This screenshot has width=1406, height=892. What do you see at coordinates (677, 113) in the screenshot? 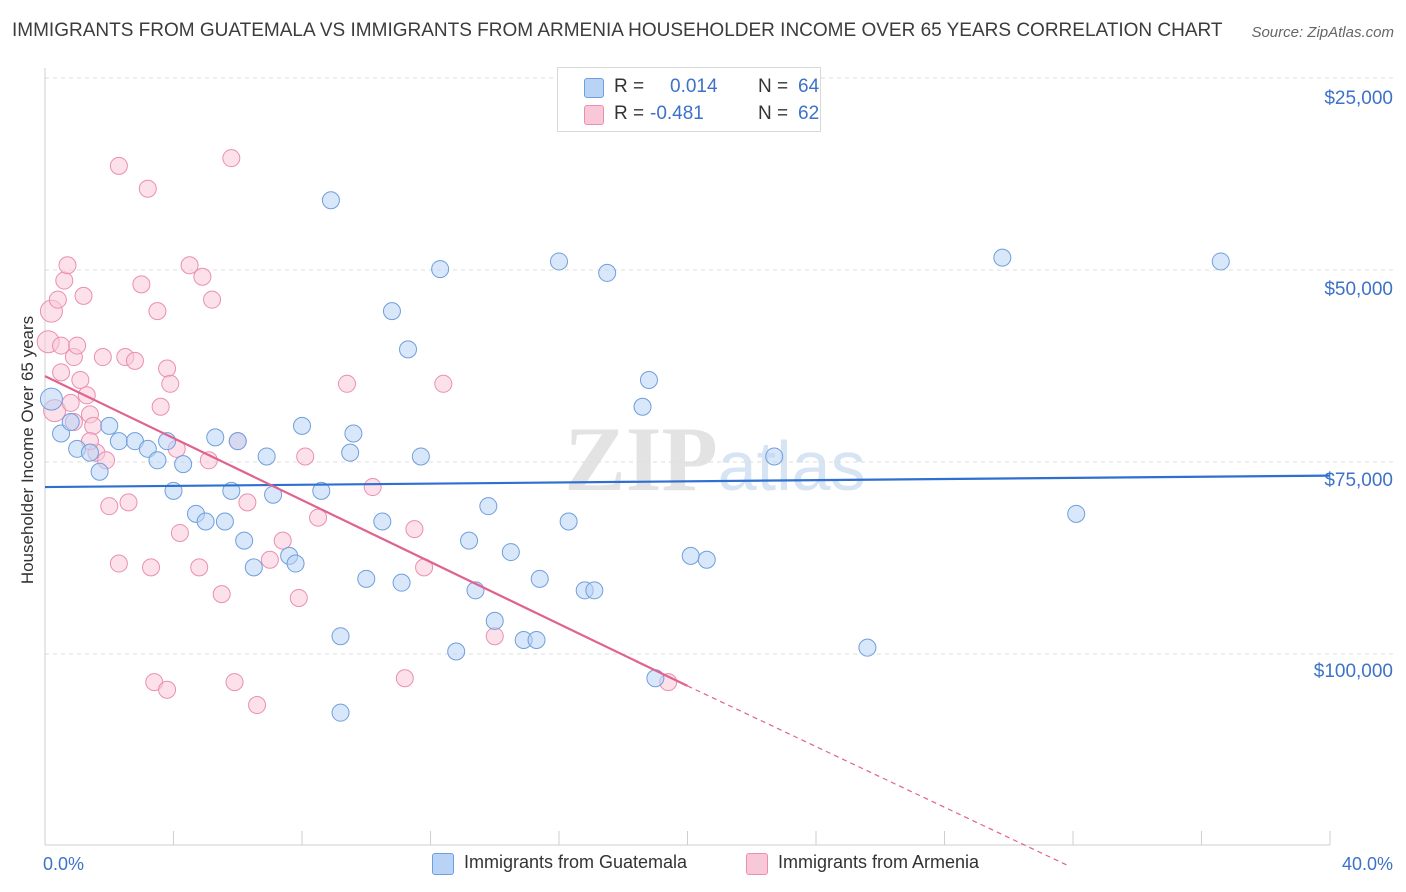
I see `legend-r-value: -0.481` at bounding box center [677, 113].